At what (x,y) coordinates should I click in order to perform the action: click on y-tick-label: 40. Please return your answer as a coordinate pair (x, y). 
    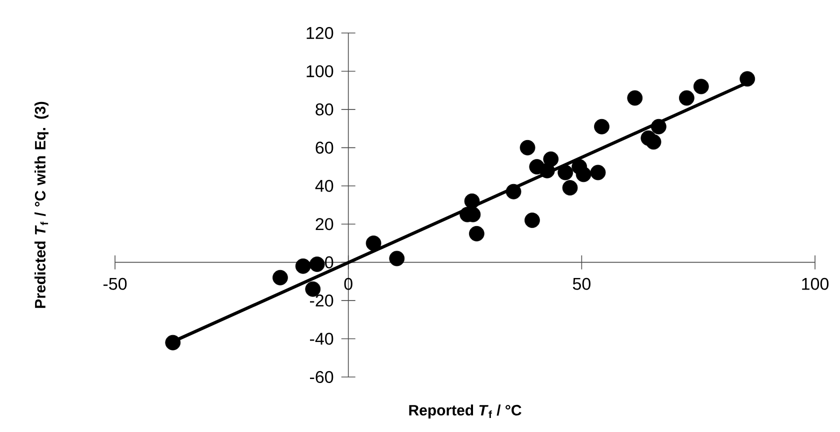
    Looking at the image, I should click on (324, 186).